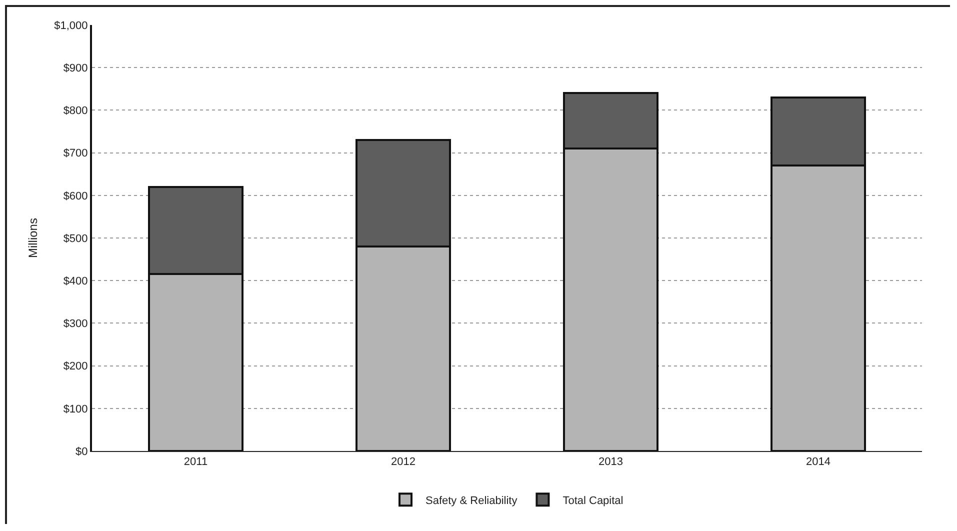 This screenshot has height=531, width=957. What do you see at coordinates (82, 452) in the screenshot?
I see `y-tick-label: $0` at bounding box center [82, 452].